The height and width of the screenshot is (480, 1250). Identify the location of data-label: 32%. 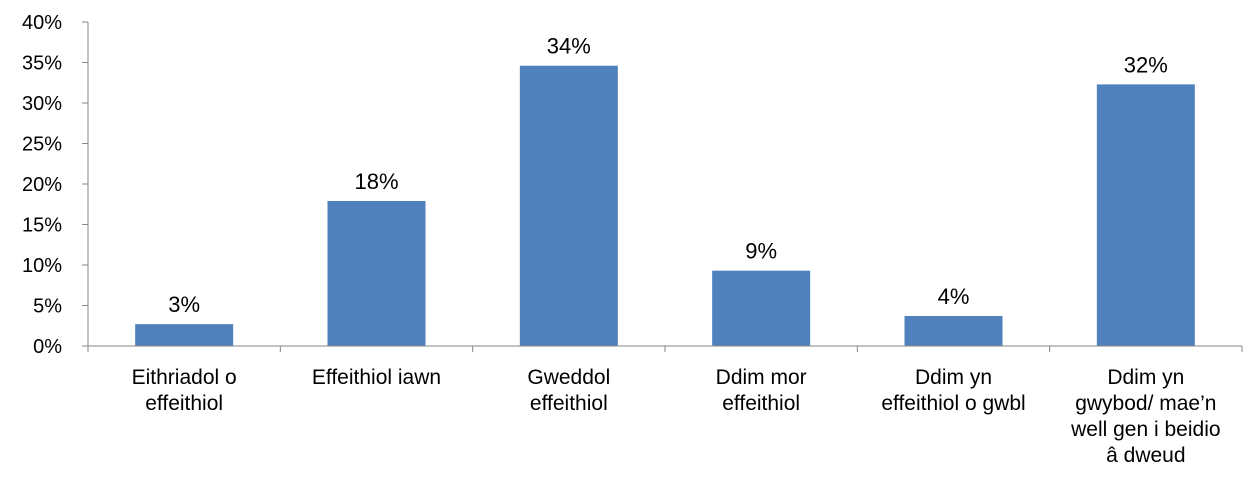
(1146, 64).